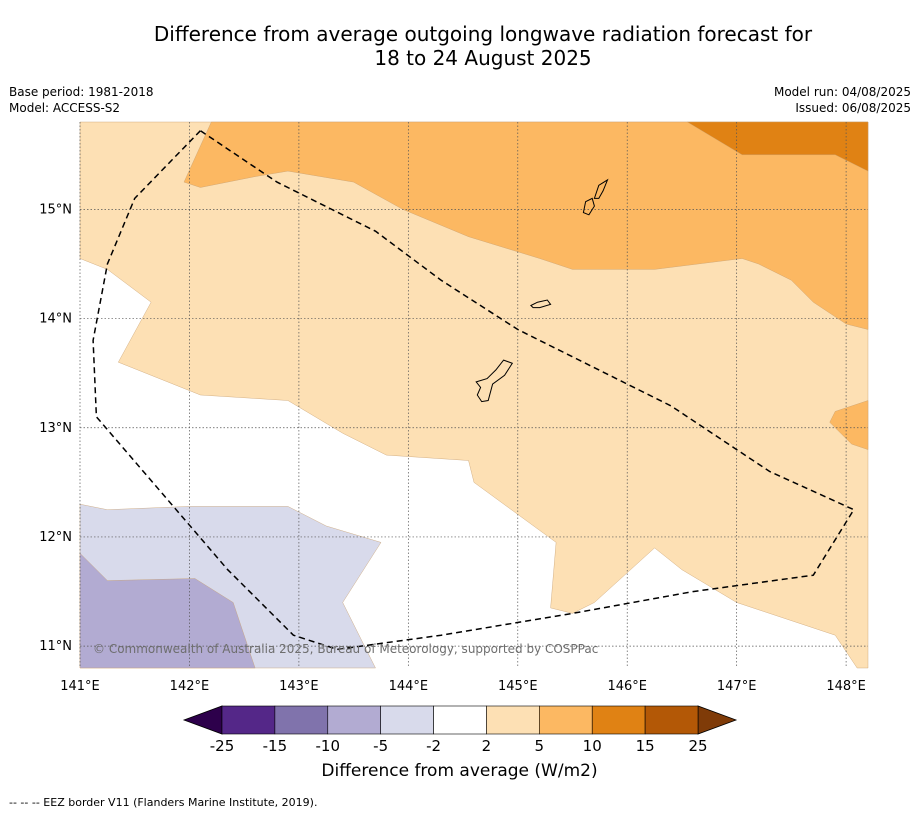 The image size is (919, 816). Describe the element at coordinates (842, 92) in the screenshot. I see `model-run-text: Model run: 04/08/2025` at that location.